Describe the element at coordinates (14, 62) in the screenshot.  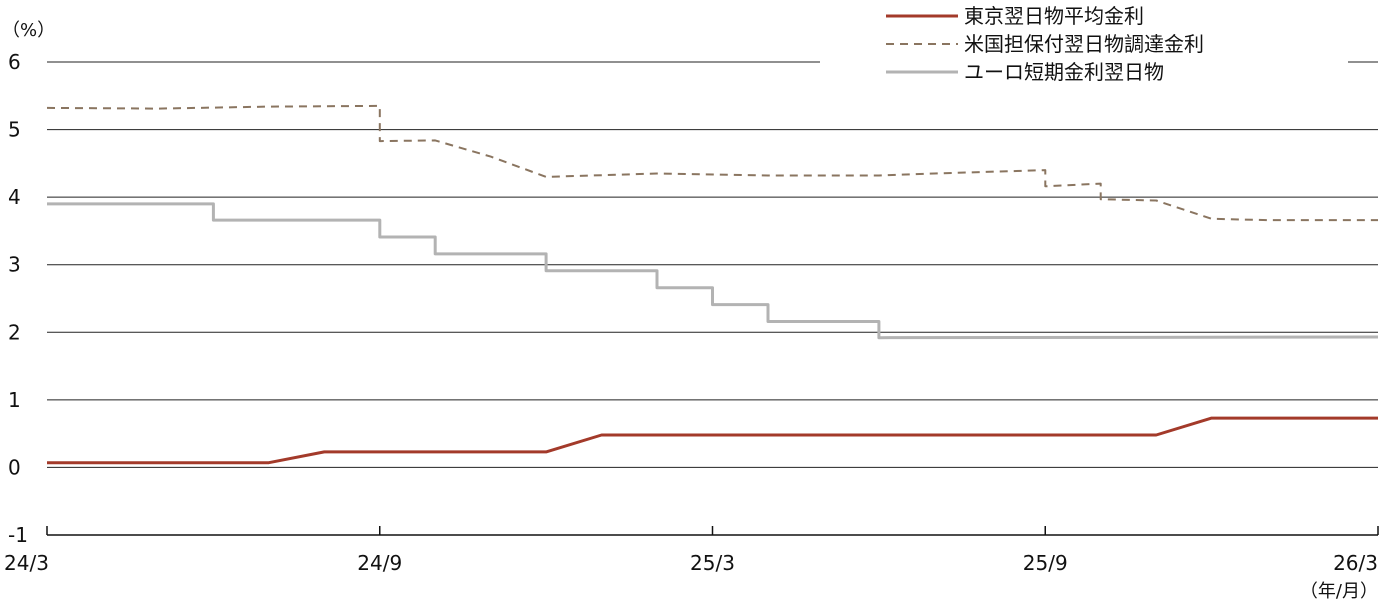
I see `y-tick-label-6: 6` at that location.